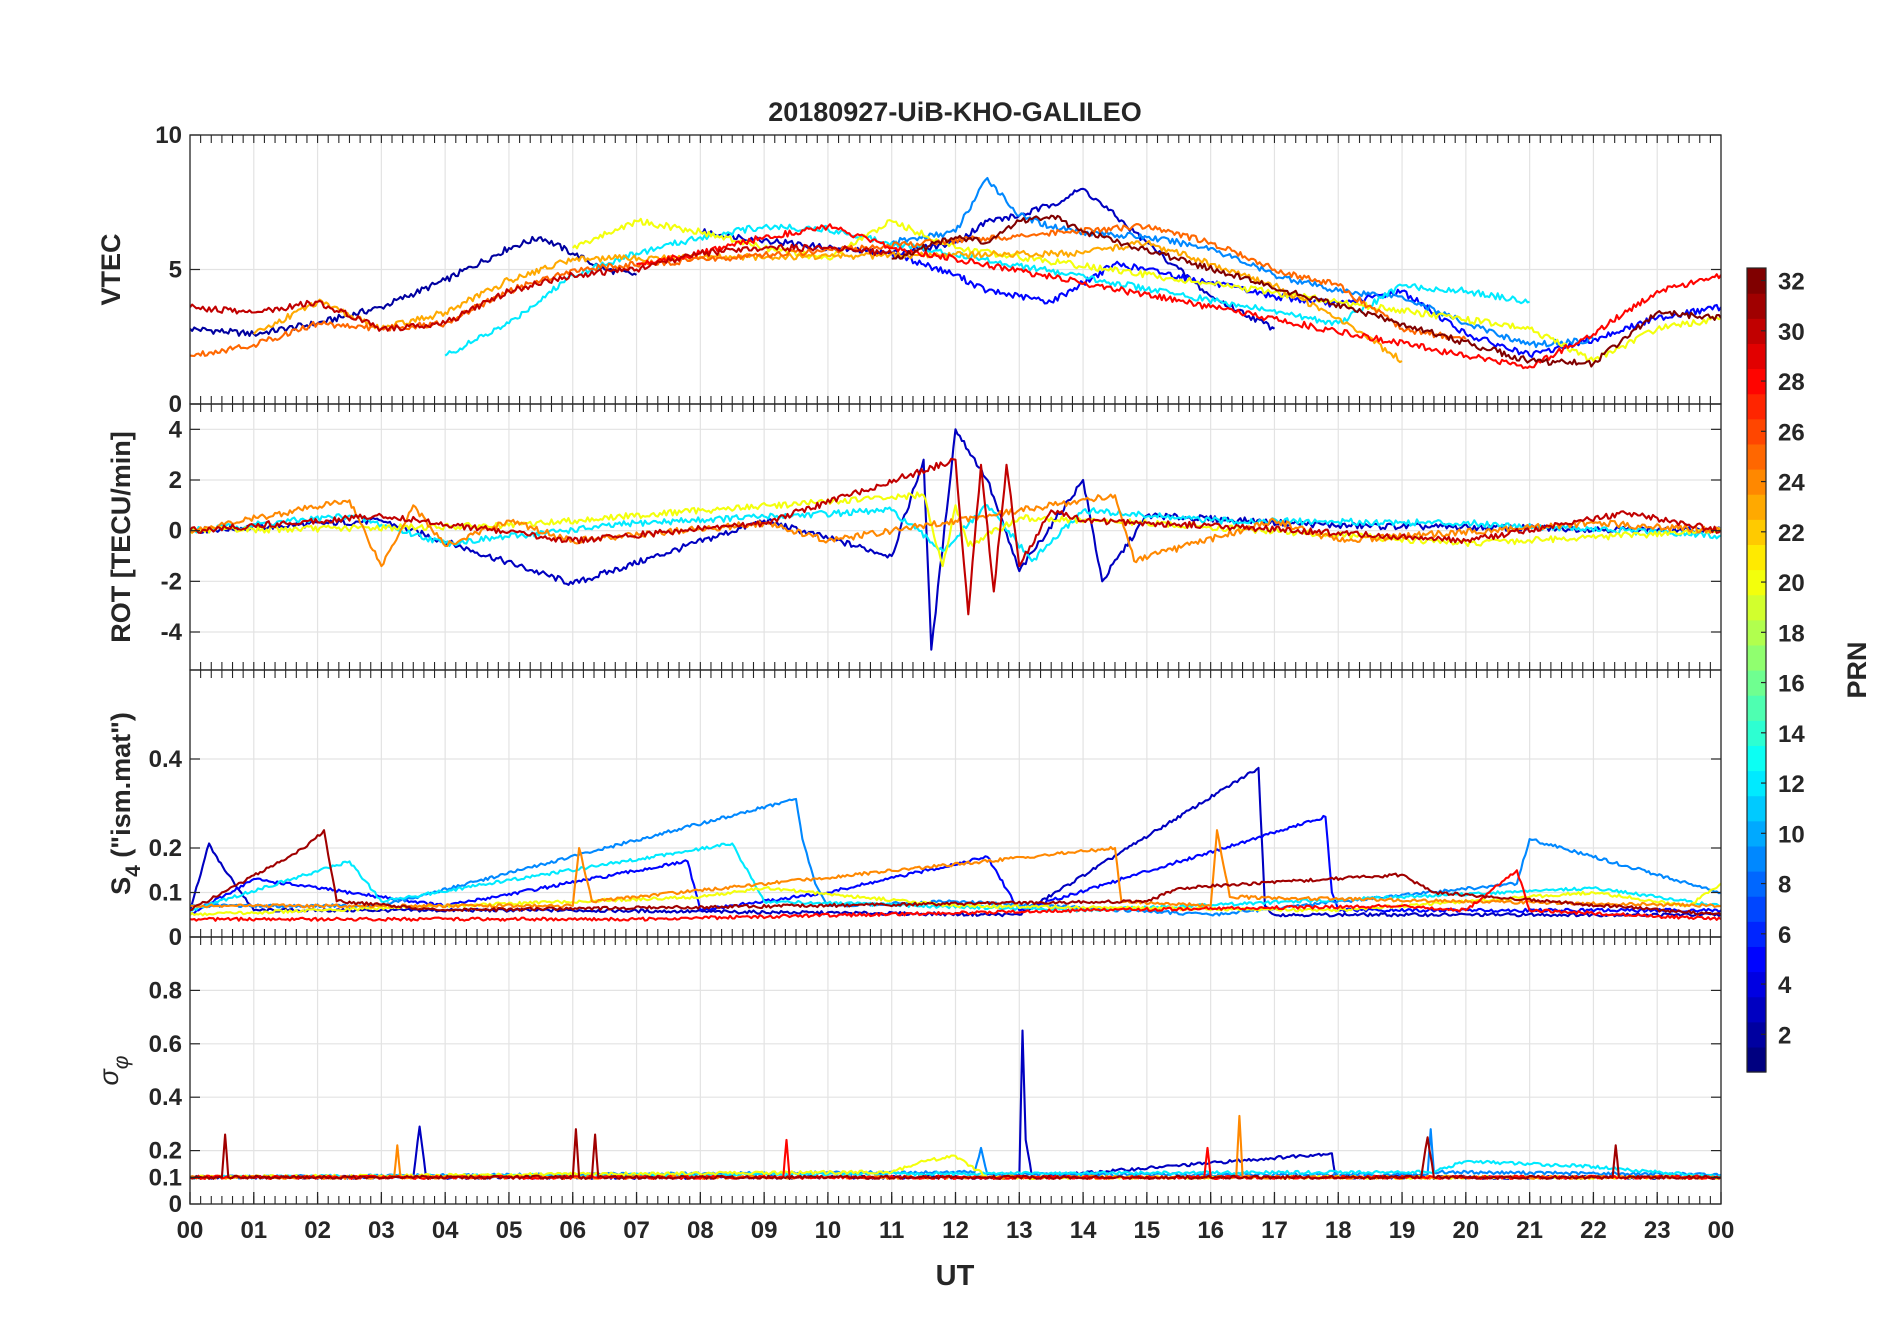  I want to click on colorbar-tick-label: 30, so click(1791, 332).